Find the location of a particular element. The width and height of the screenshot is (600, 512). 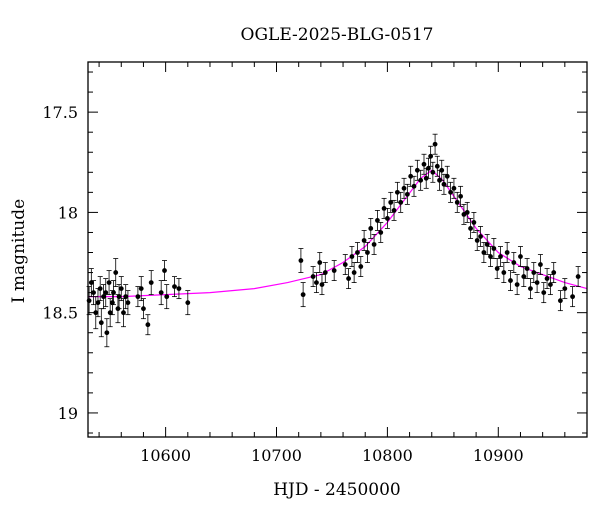

x-tick-label: 10700 is located at coordinates (276, 455).